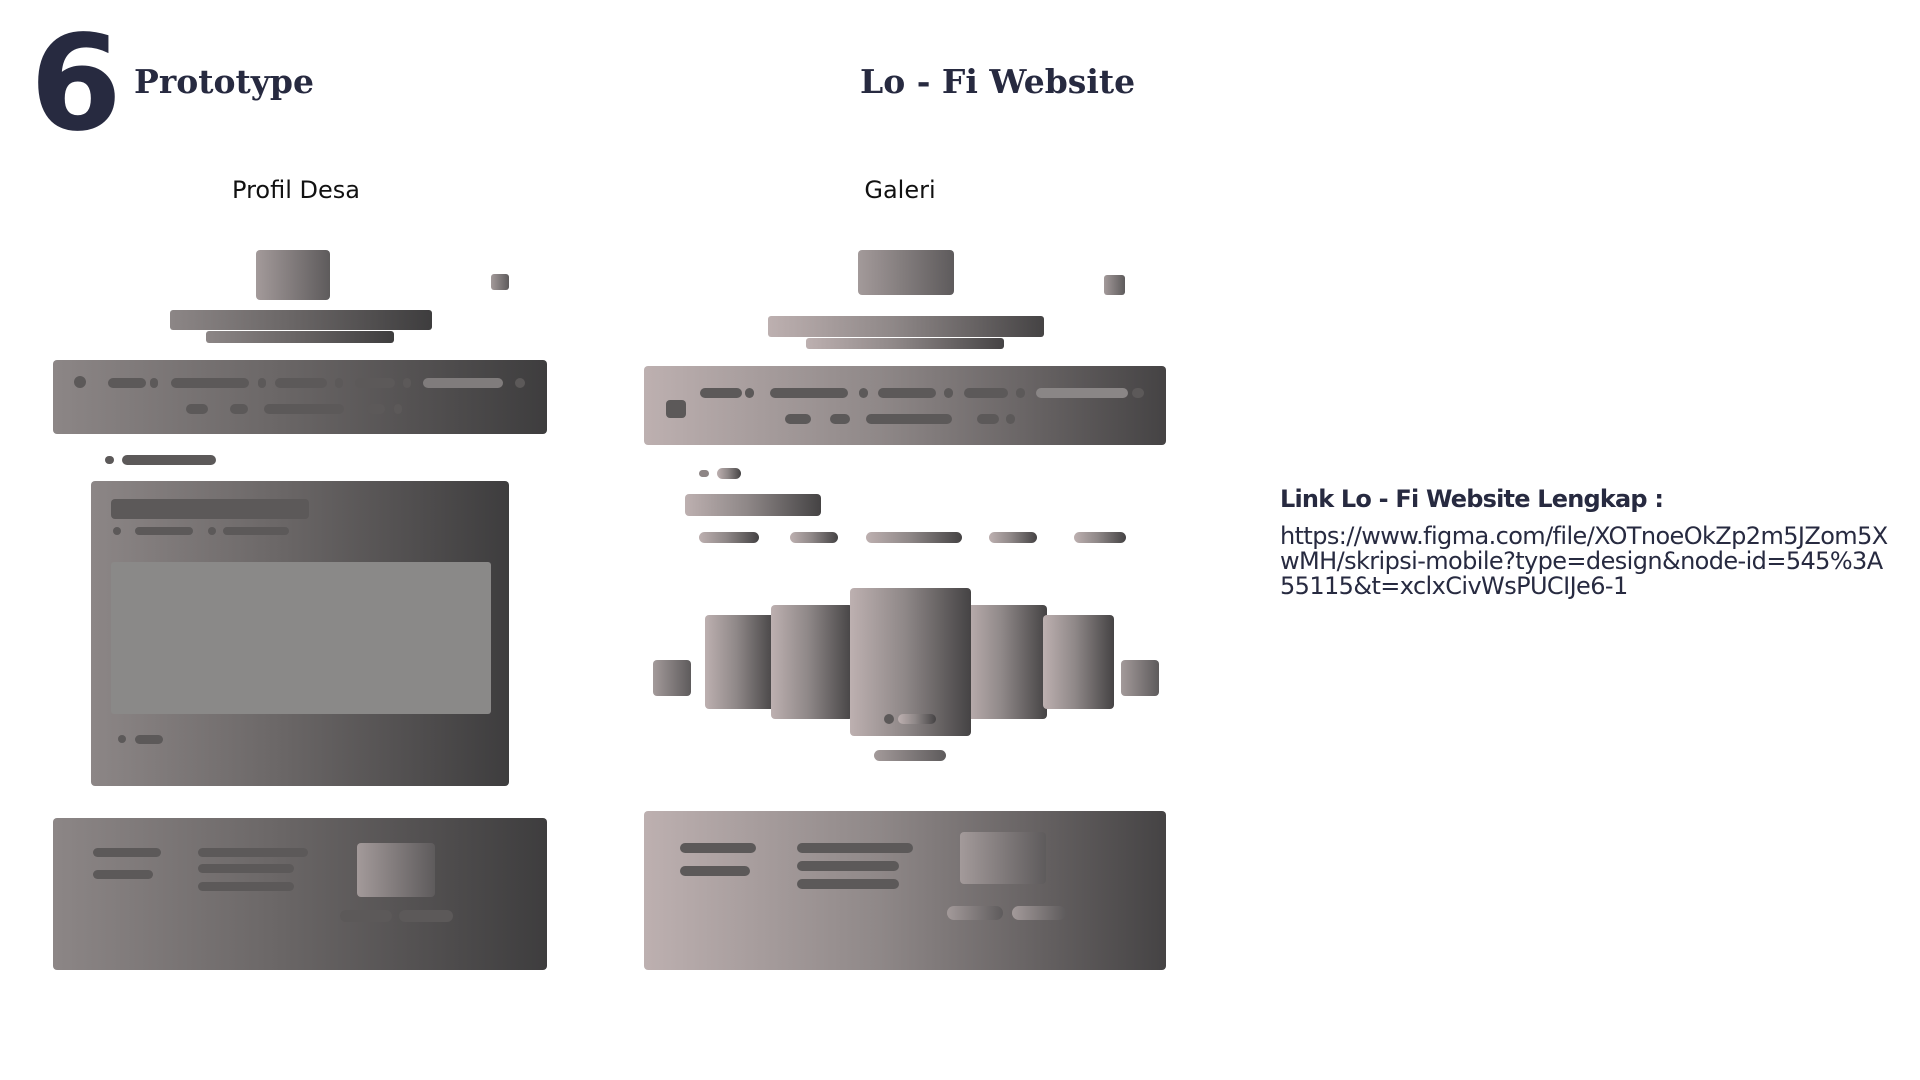 The width and height of the screenshot is (1920, 1080). I want to click on section-number: 6, so click(76, 84).